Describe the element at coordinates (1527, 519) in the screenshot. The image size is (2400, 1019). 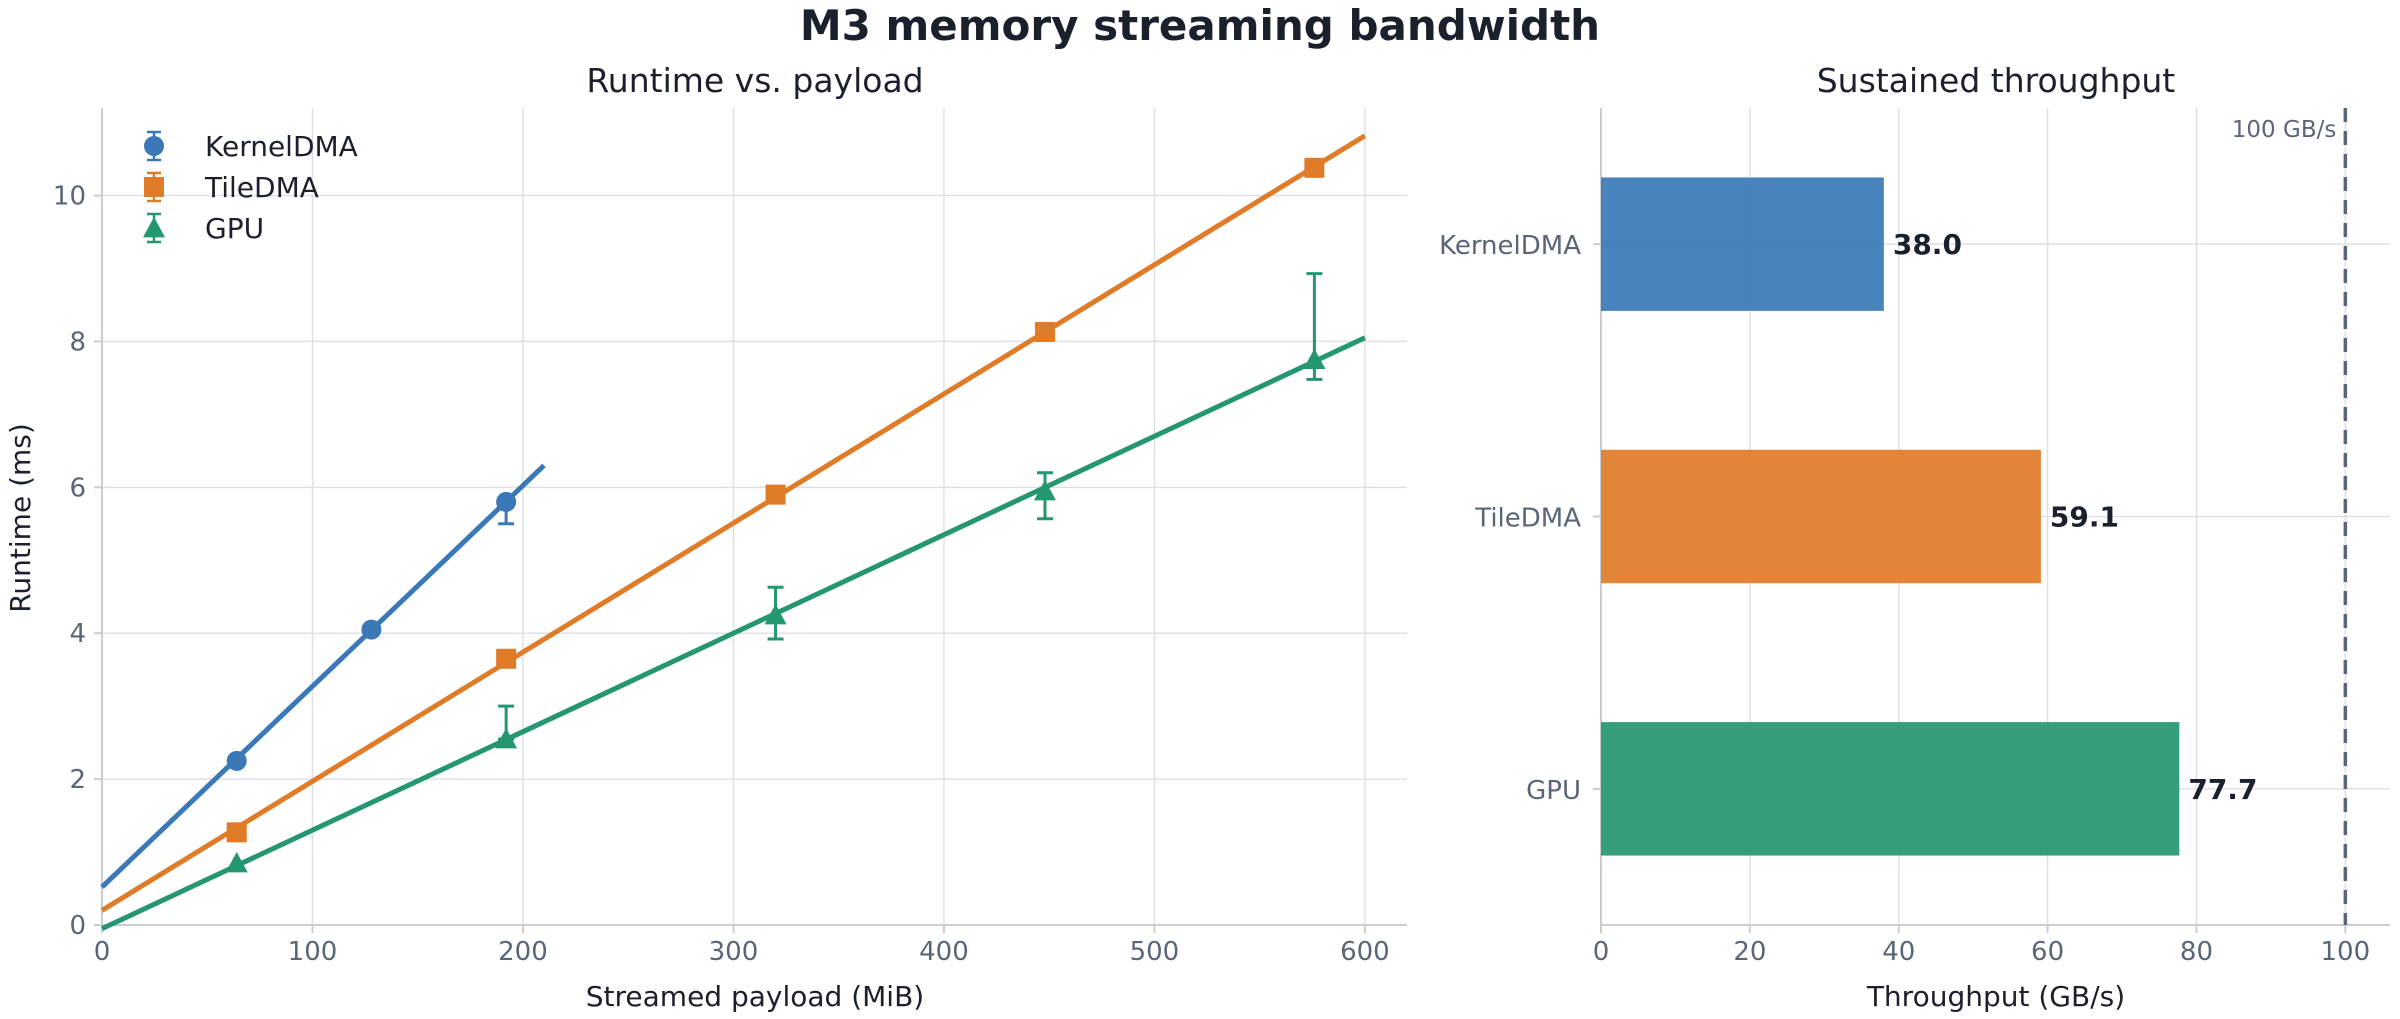
I see `y-tick-label-tiledma: TileDMA` at that location.